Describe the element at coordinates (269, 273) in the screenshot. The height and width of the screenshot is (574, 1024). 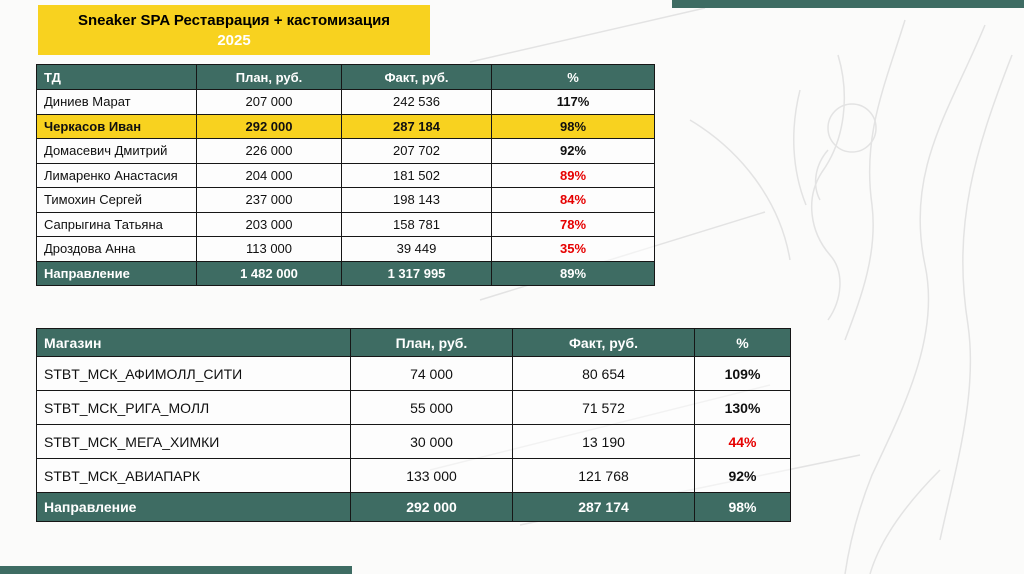
I see `footer-plan: 1 482 000` at that location.